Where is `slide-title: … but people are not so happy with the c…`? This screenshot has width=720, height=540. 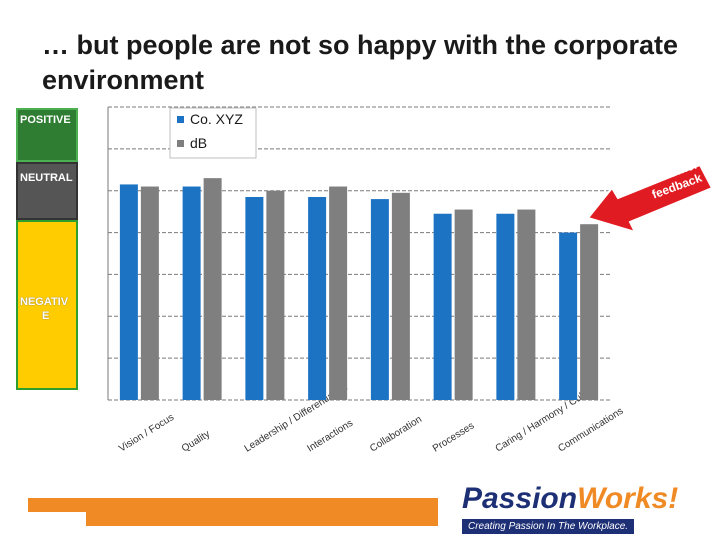
slide-title: … but people are not so happy with the c… is located at coordinates (360, 62).